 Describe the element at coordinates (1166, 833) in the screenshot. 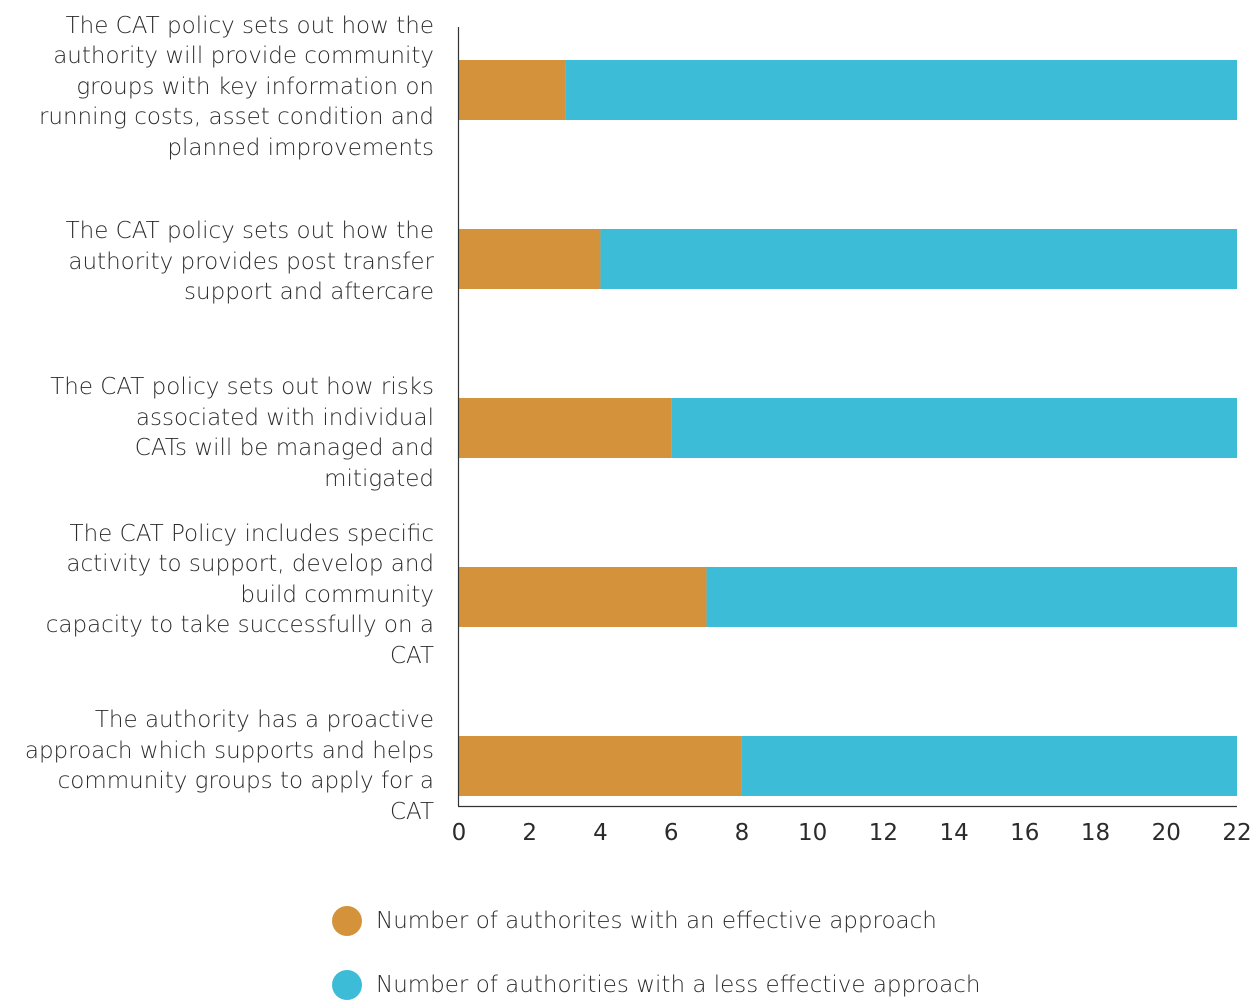

I see `x-tick-label-20: 20` at that location.